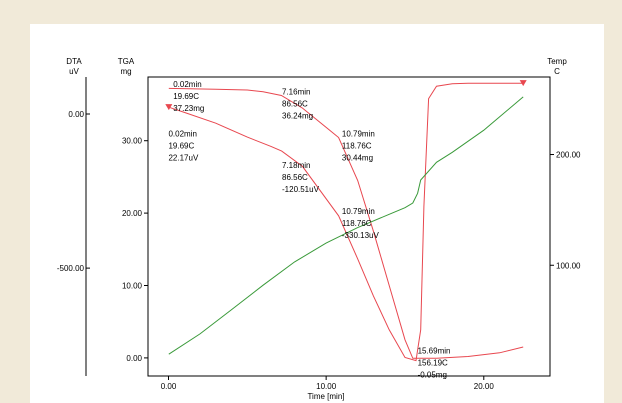 The height and width of the screenshot is (403, 622). I want to click on dta-axis-unit: uV, so click(74, 71).